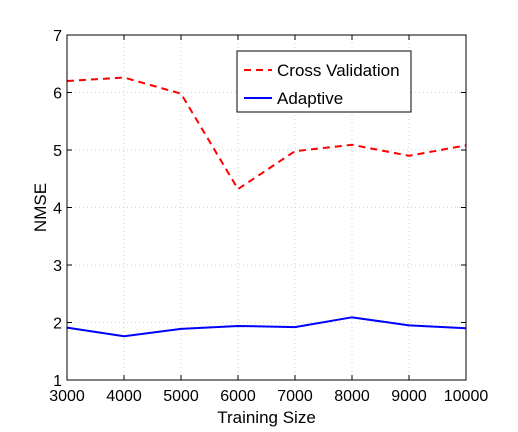 Image resolution: width=518 pixels, height=432 pixels. What do you see at coordinates (181, 396) in the screenshot?
I see `x-tick-label: 5000` at bounding box center [181, 396].